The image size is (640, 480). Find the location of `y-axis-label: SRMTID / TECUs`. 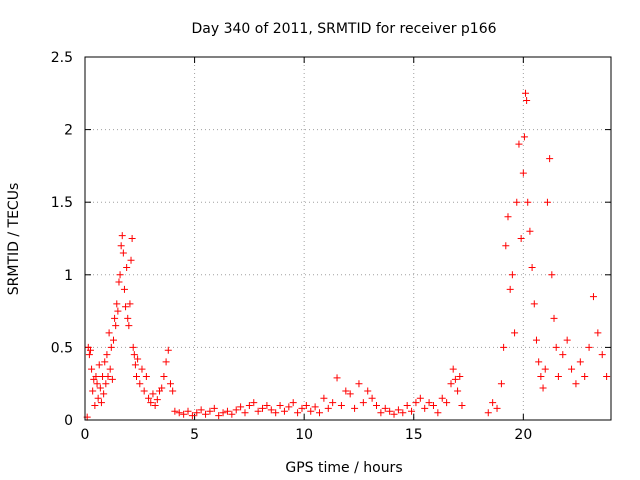

y-axis-label: SRMTID / TECUs is located at coordinates (14, 239).